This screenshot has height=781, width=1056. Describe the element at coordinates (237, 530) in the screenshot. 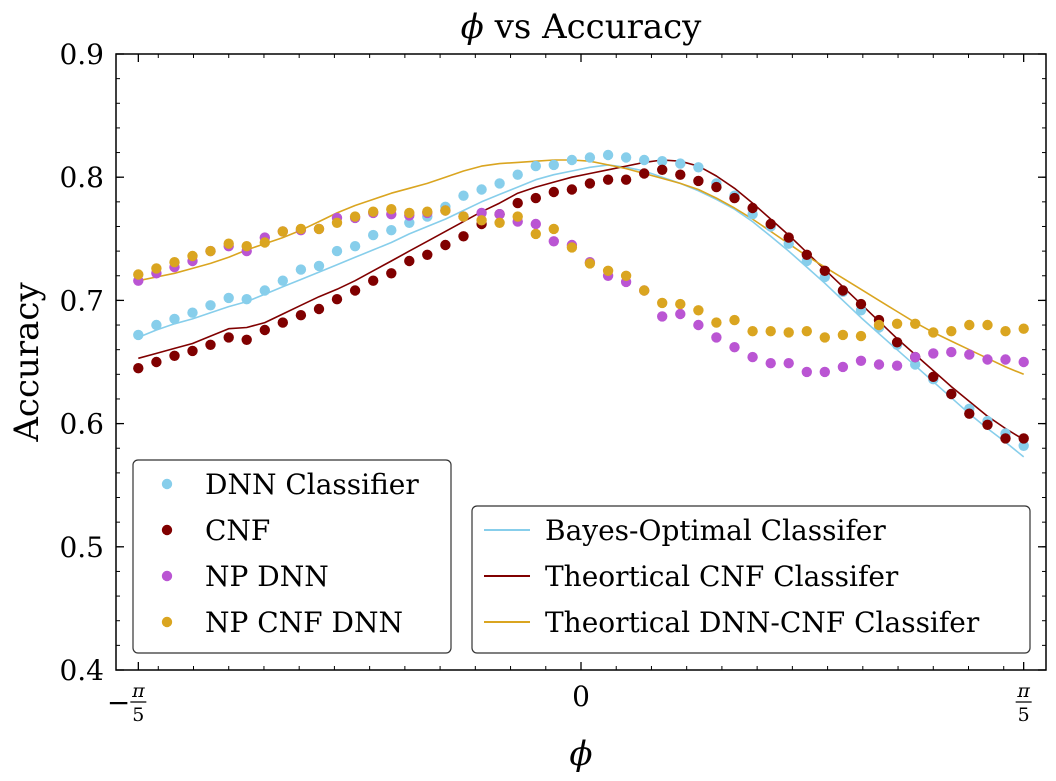

I see `legend-label-cnf: CNF` at that location.